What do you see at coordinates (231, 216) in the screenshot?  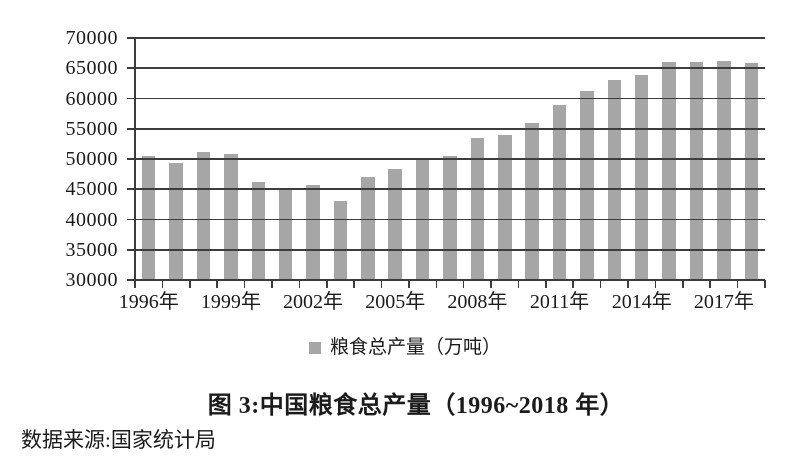 I see `bar-1999年` at bounding box center [231, 216].